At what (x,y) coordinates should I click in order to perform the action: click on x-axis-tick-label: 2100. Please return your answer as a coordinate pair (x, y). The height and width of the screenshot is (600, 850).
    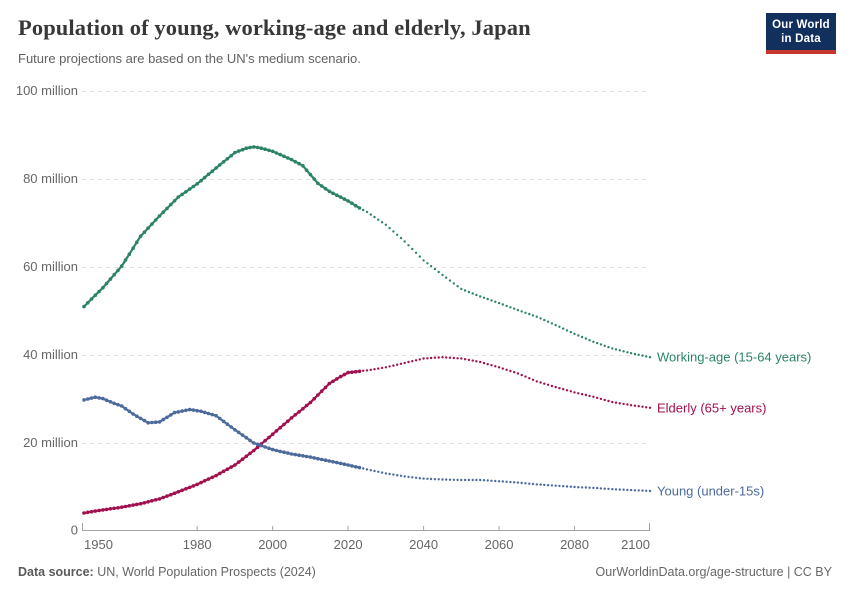
    Looking at the image, I should click on (635, 544).